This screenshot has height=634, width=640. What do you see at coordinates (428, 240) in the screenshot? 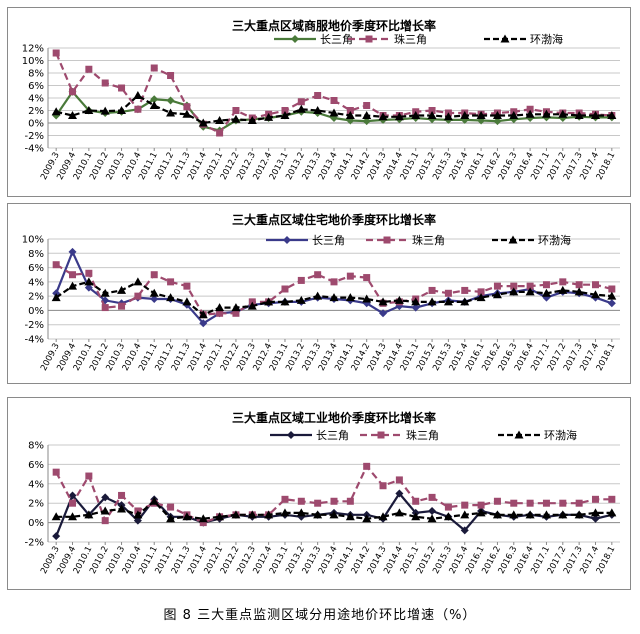
I see `legend-label: 珠三角` at bounding box center [428, 240].